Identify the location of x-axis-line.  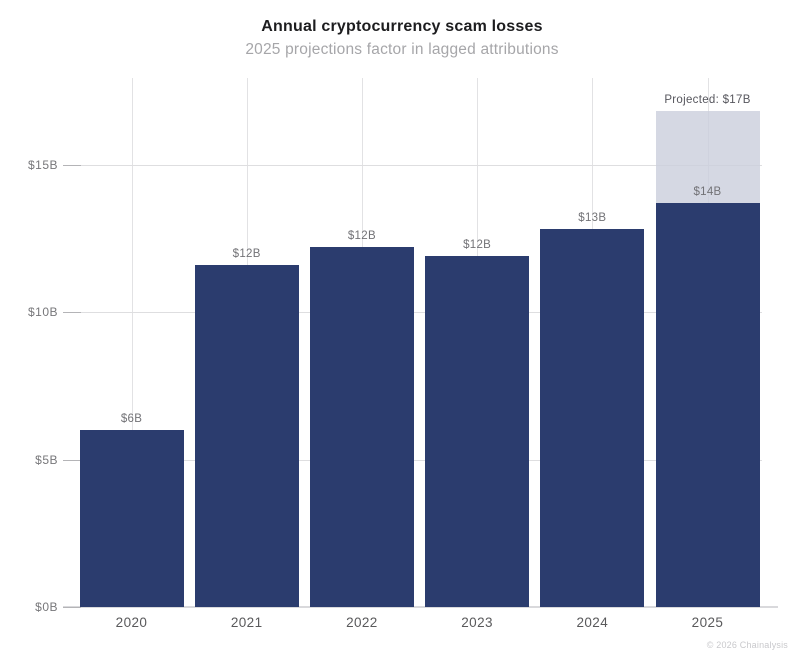
(420, 607).